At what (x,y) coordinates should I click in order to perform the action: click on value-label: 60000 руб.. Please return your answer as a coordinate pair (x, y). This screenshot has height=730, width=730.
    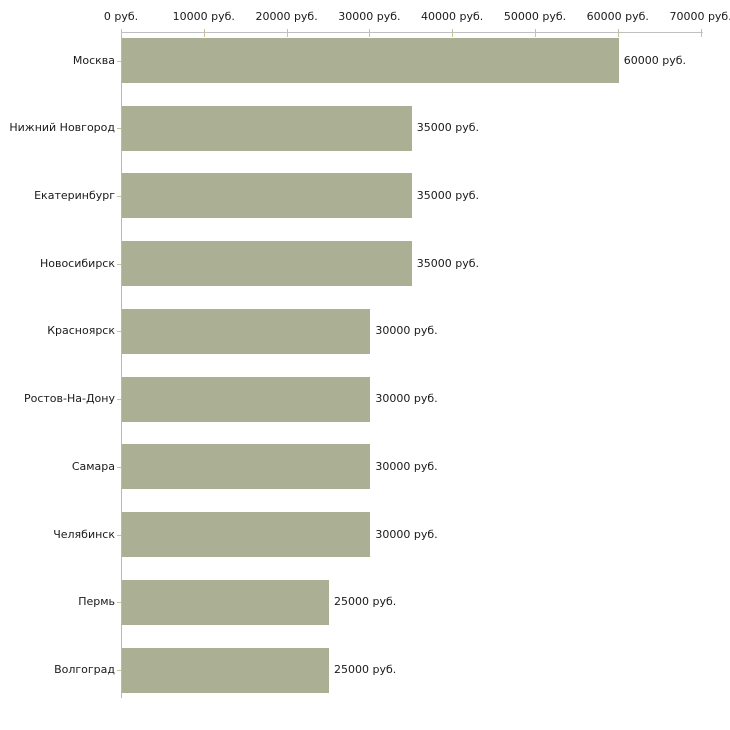
    Looking at the image, I should click on (655, 60).